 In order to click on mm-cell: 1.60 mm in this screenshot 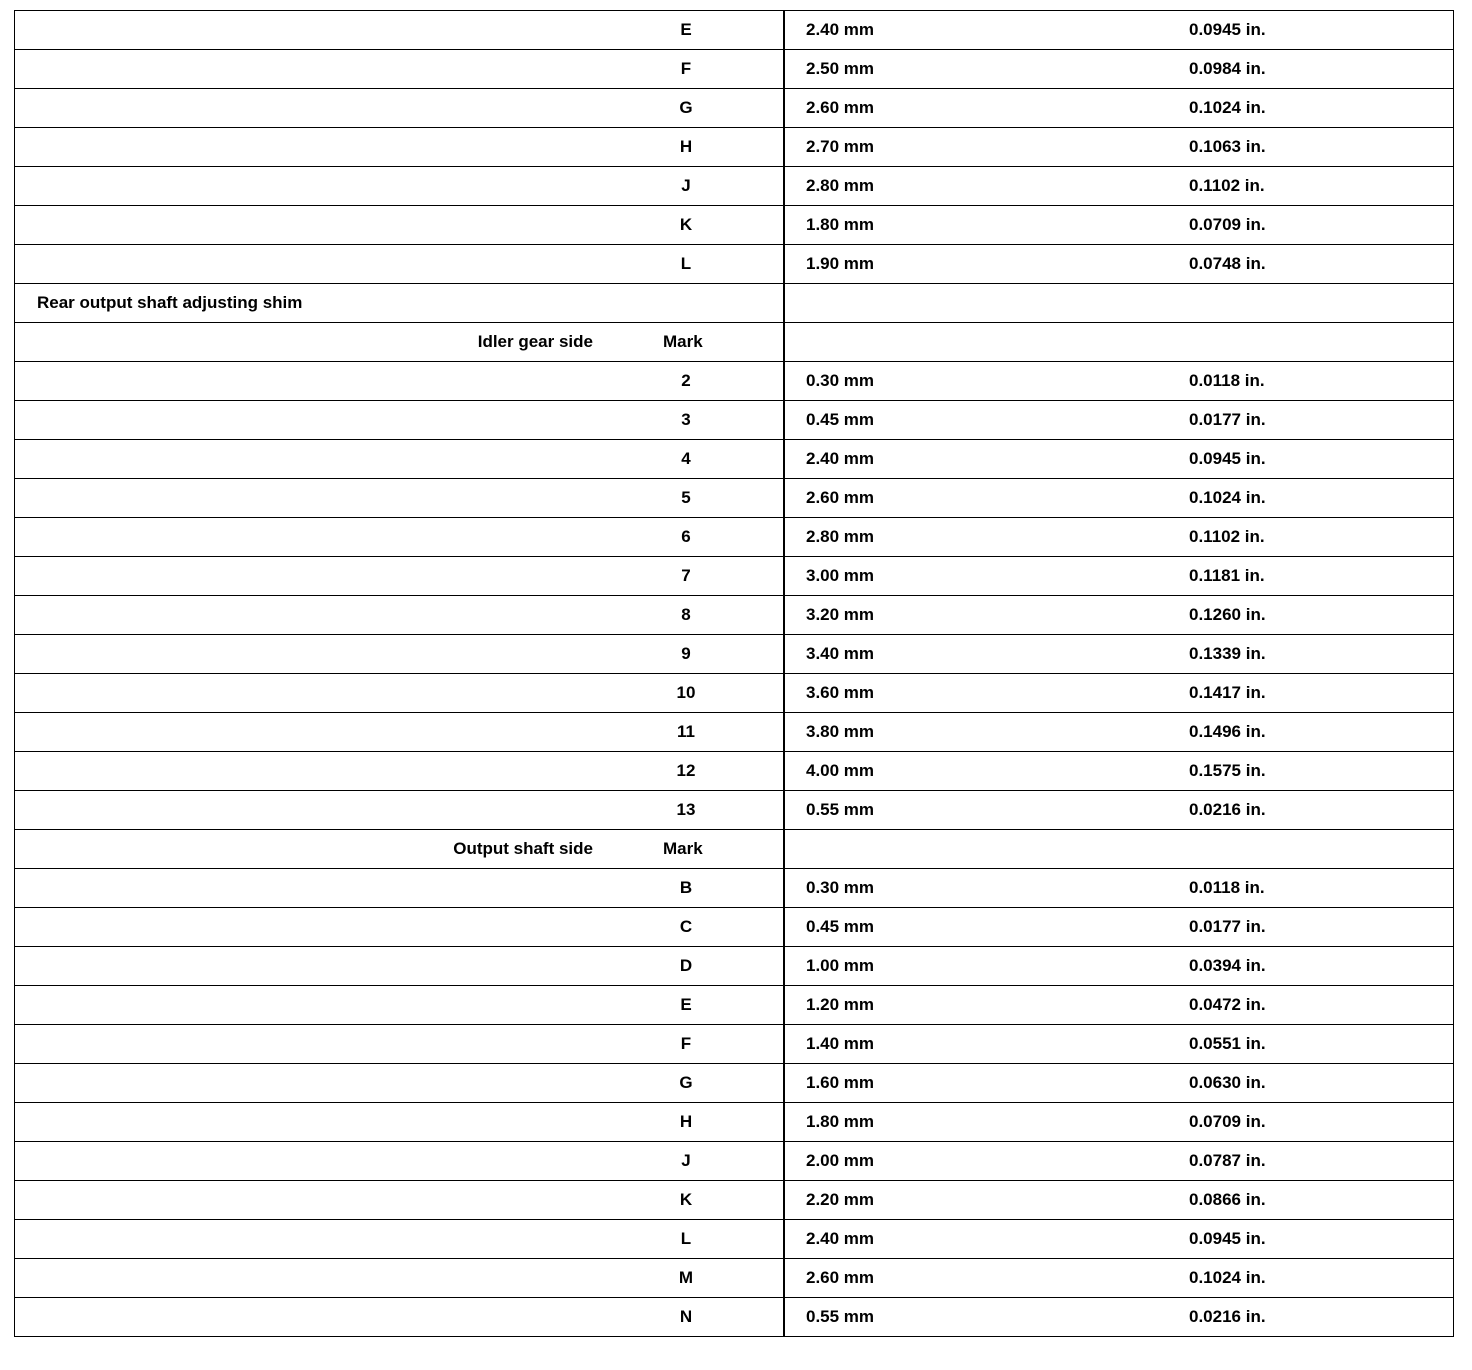, I will do `click(840, 1082)`.